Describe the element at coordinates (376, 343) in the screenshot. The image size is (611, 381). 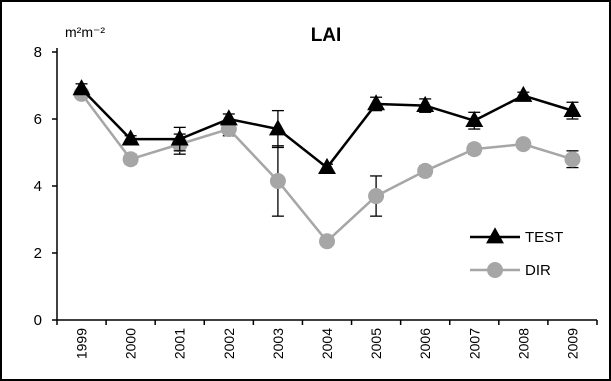
I see `x-tick-label: 2005` at that location.